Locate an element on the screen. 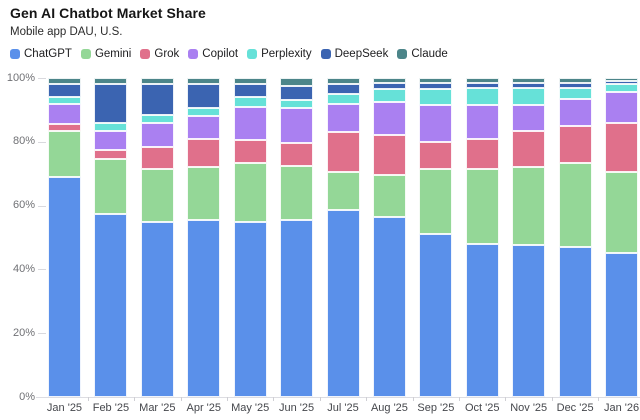 This screenshot has height=420, width=640. legend-item-deepseek: DeepSeek is located at coordinates (354, 54).